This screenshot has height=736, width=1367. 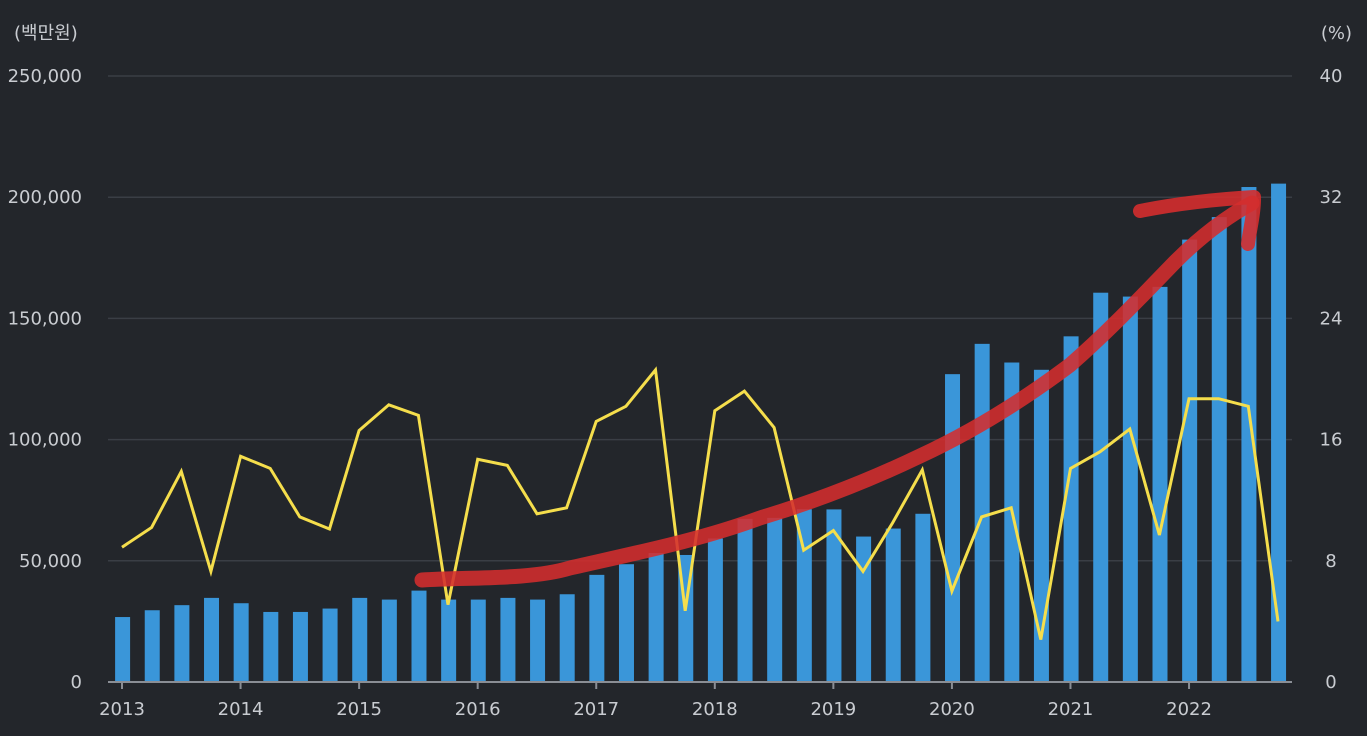 I want to click on x-tick-label: 2017, so click(x=596, y=709).